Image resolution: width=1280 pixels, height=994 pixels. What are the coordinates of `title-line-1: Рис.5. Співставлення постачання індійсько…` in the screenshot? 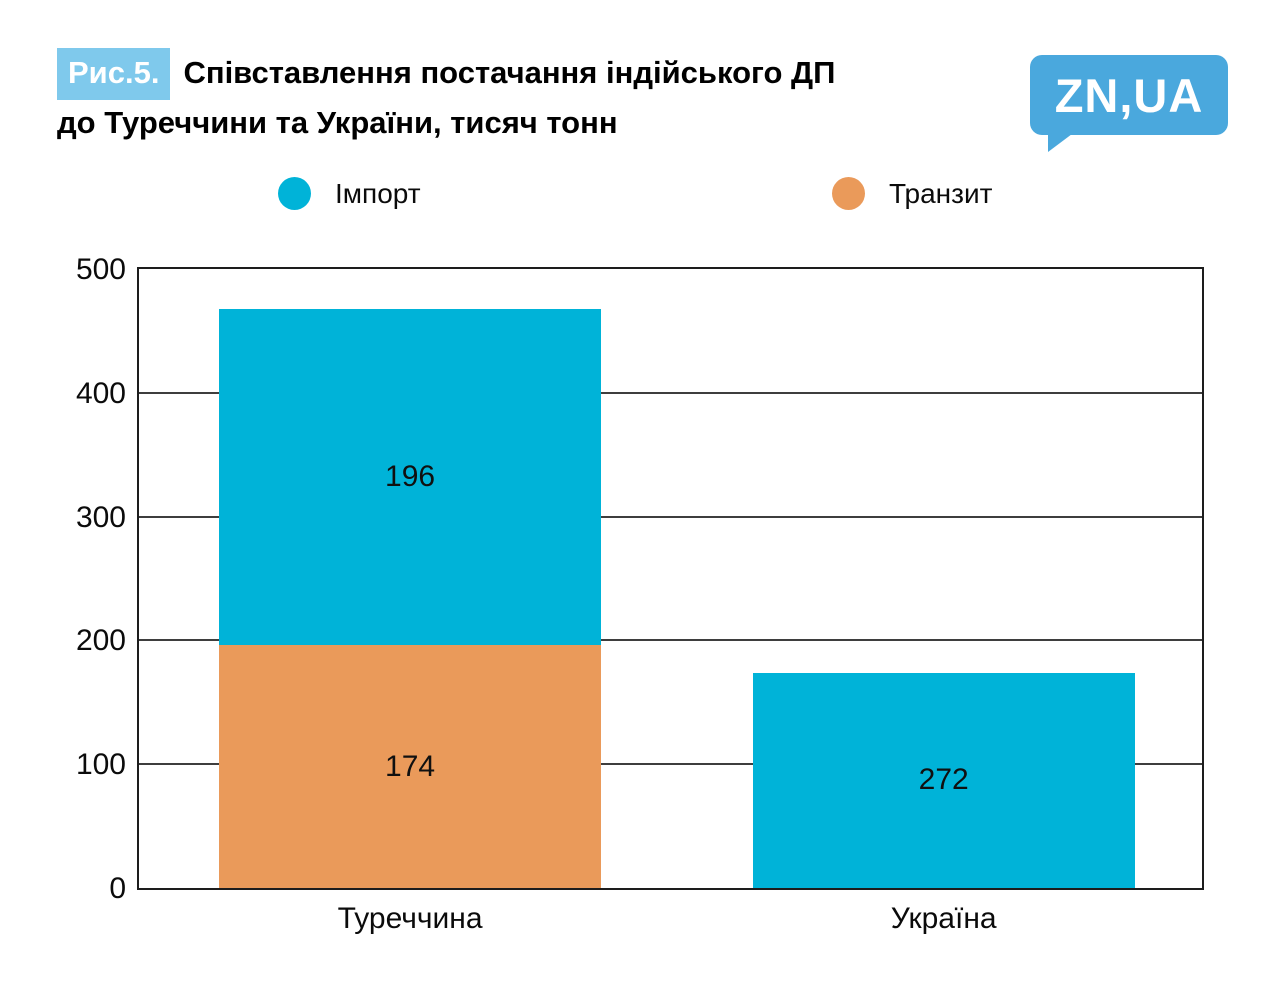 It's located at (446, 74).